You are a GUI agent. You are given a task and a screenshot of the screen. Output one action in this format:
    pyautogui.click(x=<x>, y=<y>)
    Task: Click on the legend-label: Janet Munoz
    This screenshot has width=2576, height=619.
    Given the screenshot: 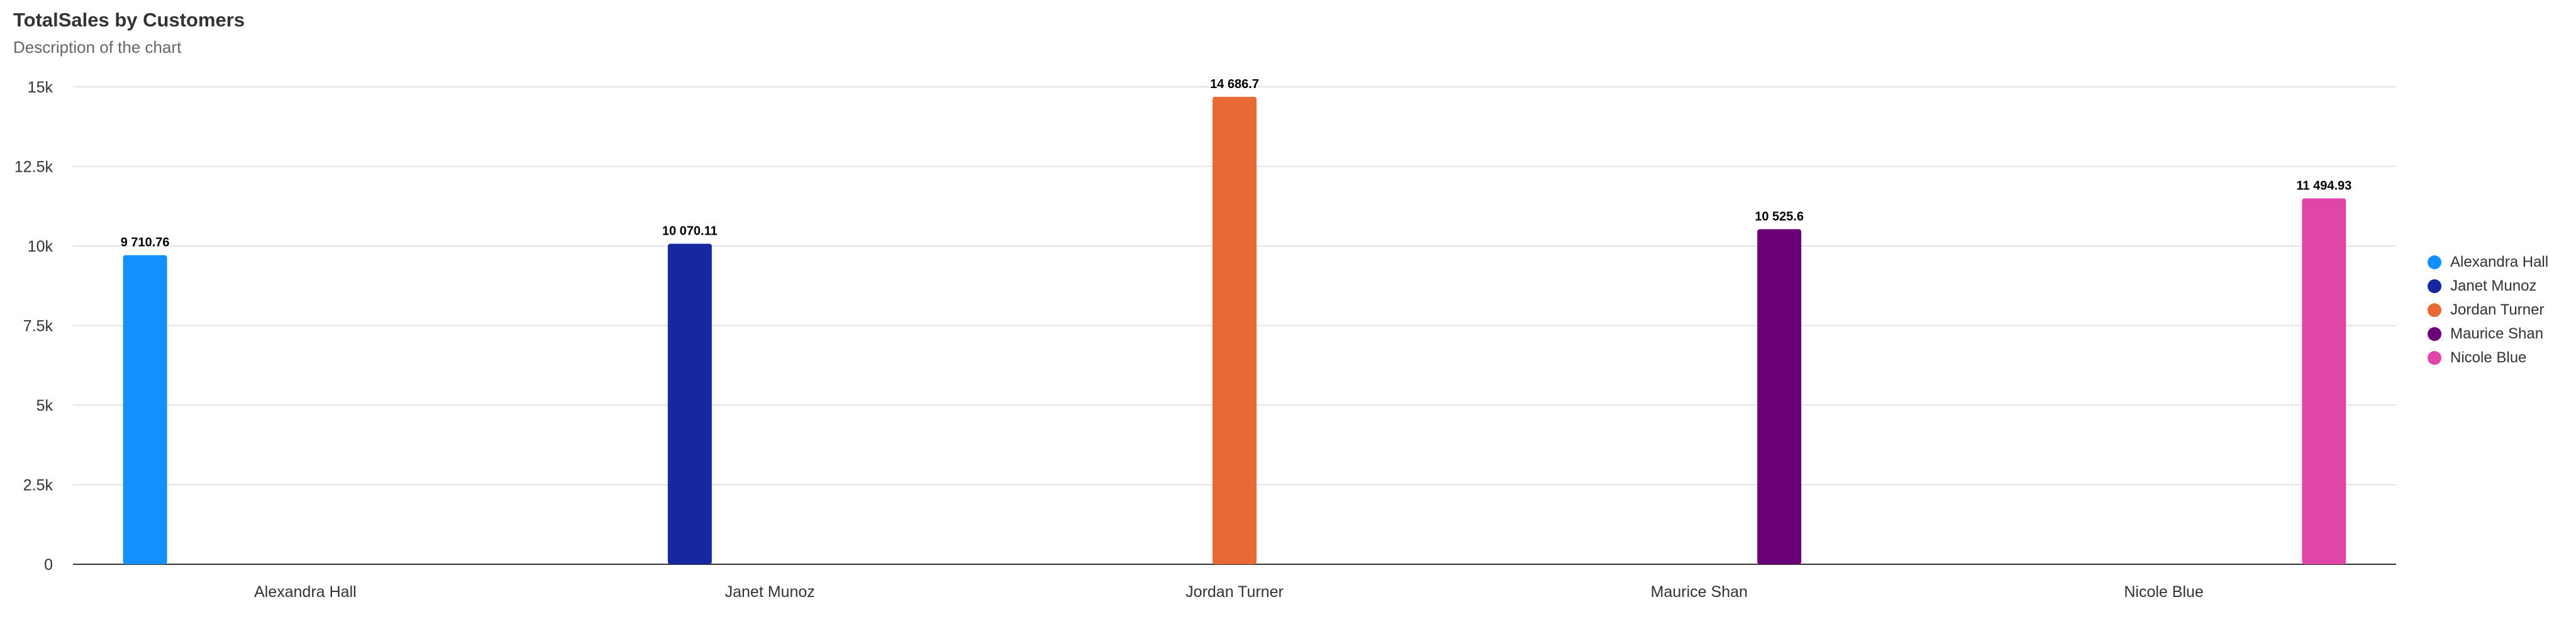 What is the action you would take?
    pyautogui.click(x=2493, y=285)
    